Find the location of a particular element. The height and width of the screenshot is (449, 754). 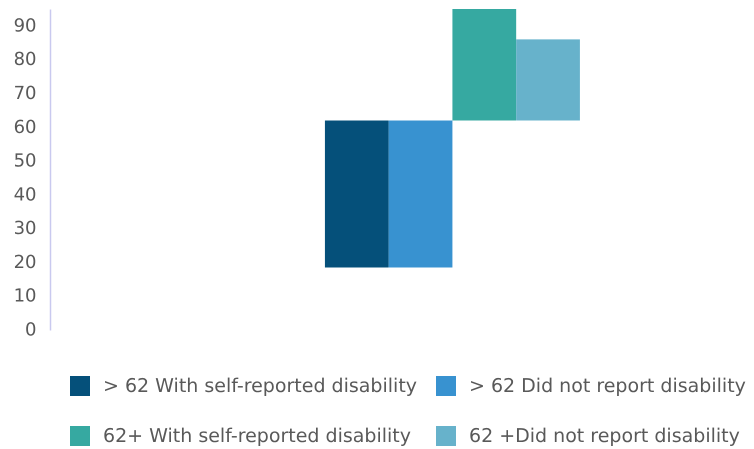

y-tick-label: 70 is located at coordinates (25, 93).